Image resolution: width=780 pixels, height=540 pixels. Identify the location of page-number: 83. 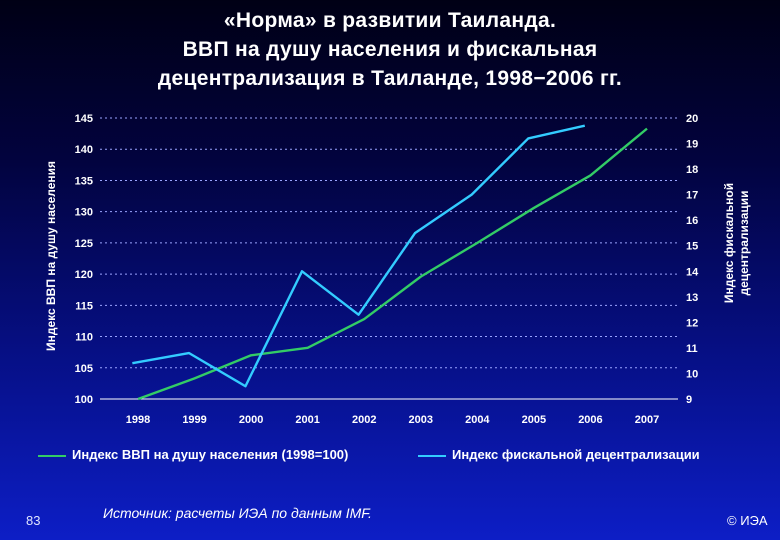
(33, 520).